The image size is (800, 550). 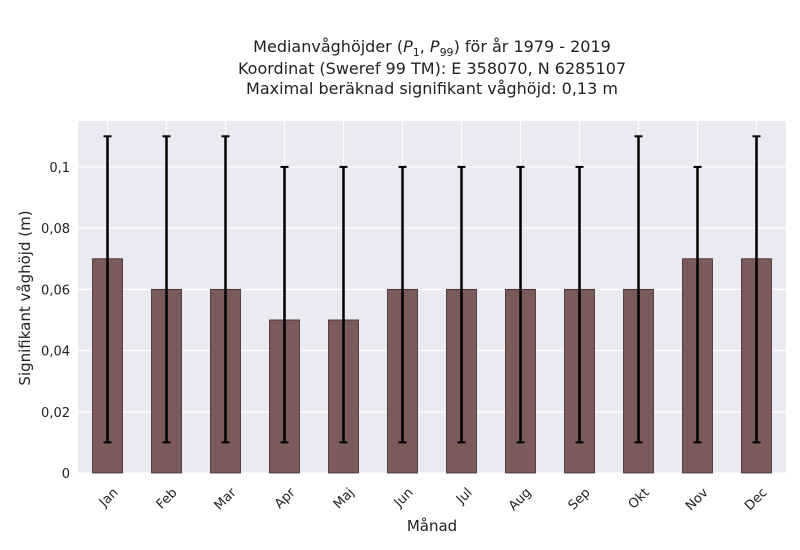 I want to click on x-tick-label: Dec, so click(x=756, y=499).